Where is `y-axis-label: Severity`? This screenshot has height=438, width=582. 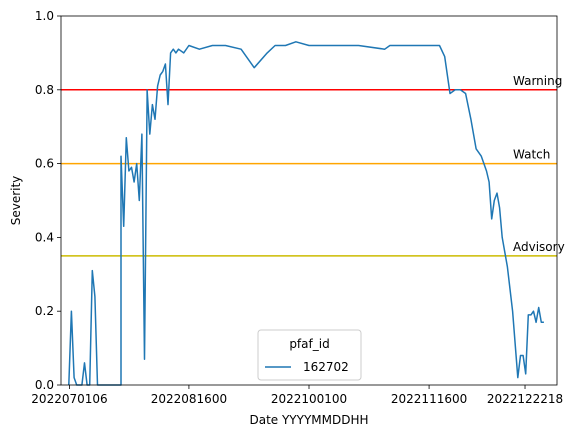 y-axis-label: Severity is located at coordinates (16, 201).